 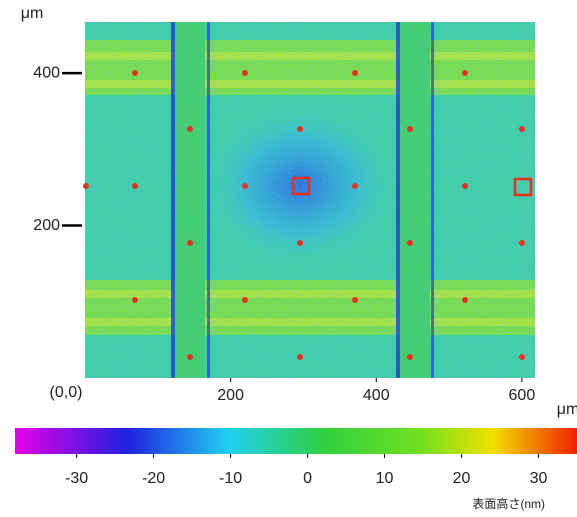 I want to click on x-tick-label: 400, so click(x=376, y=395).